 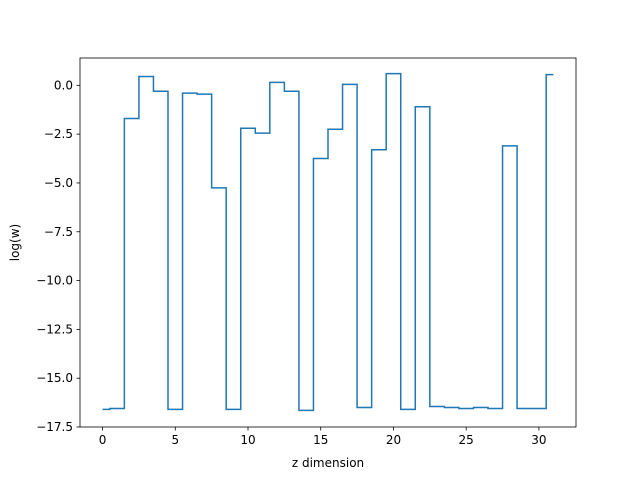 I want to click on x-tick-label: 10, so click(x=247, y=440).